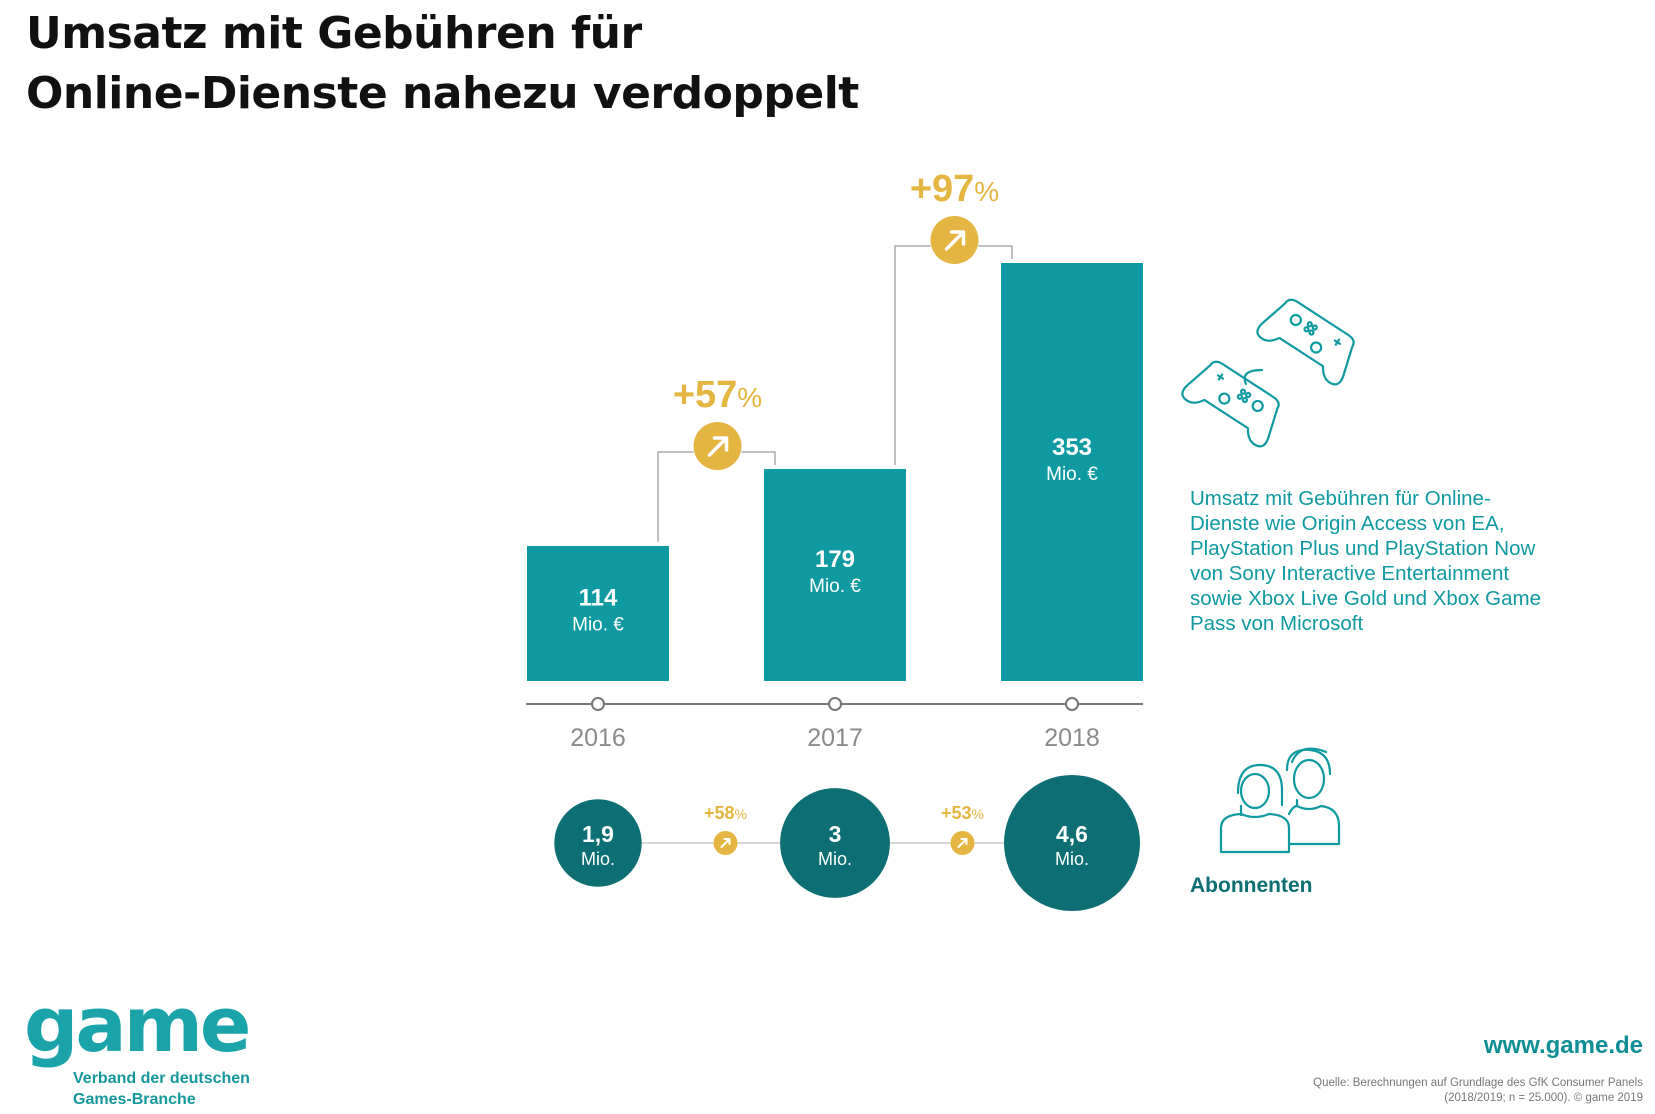 The image size is (1655, 1114). What do you see at coordinates (442, 93) in the screenshot?
I see `title-line-2: Online-Dienste nahezu verdoppelt` at bounding box center [442, 93].